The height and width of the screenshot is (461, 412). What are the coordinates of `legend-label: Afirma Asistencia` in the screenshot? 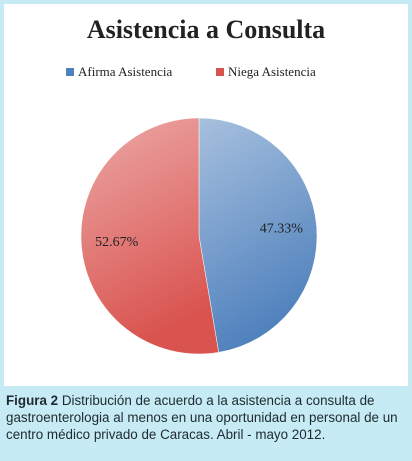 It's located at (125, 71).